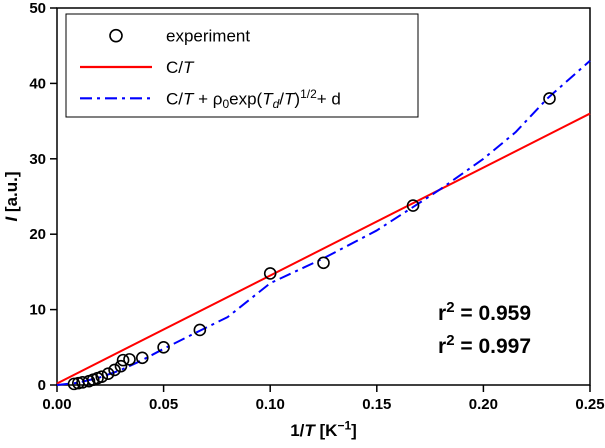  Describe the element at coordinates (163, 404) in the screenshot. I see `x-tick-label: 0.05` at that location.